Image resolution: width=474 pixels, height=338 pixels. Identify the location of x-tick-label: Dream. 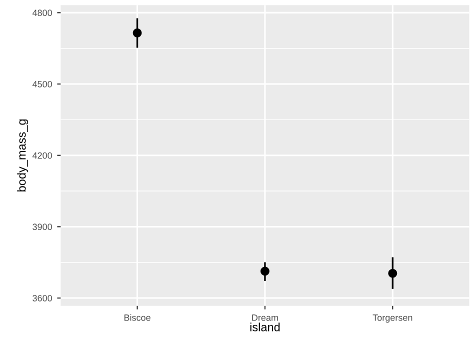
(265, 317).